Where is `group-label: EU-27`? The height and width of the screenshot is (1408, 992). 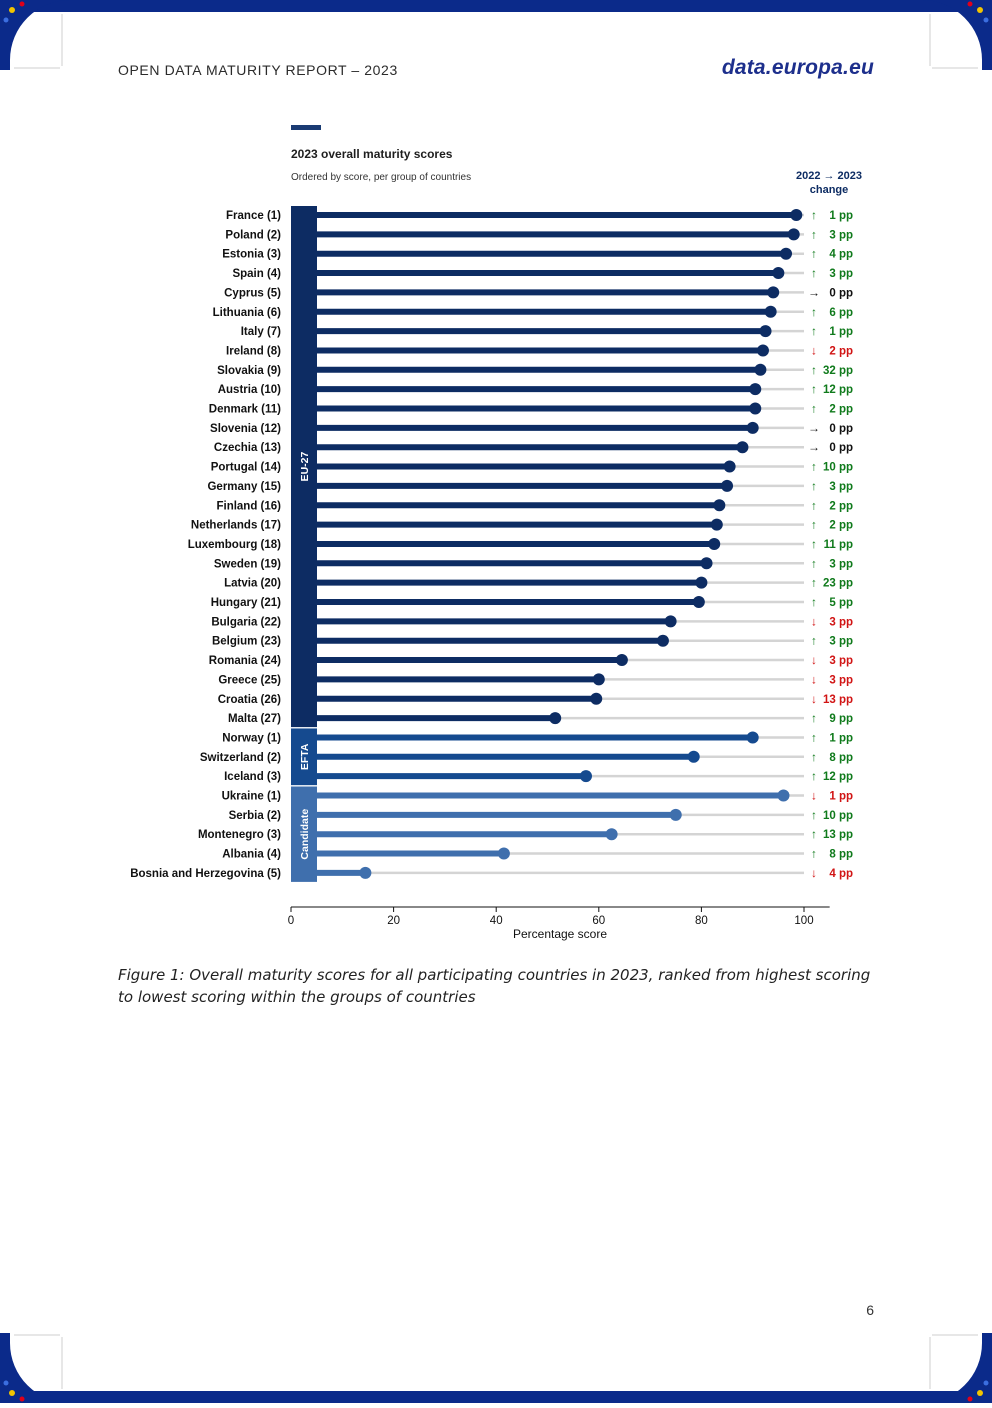
group-label: EU-27 is located at coordinates (305, 467).